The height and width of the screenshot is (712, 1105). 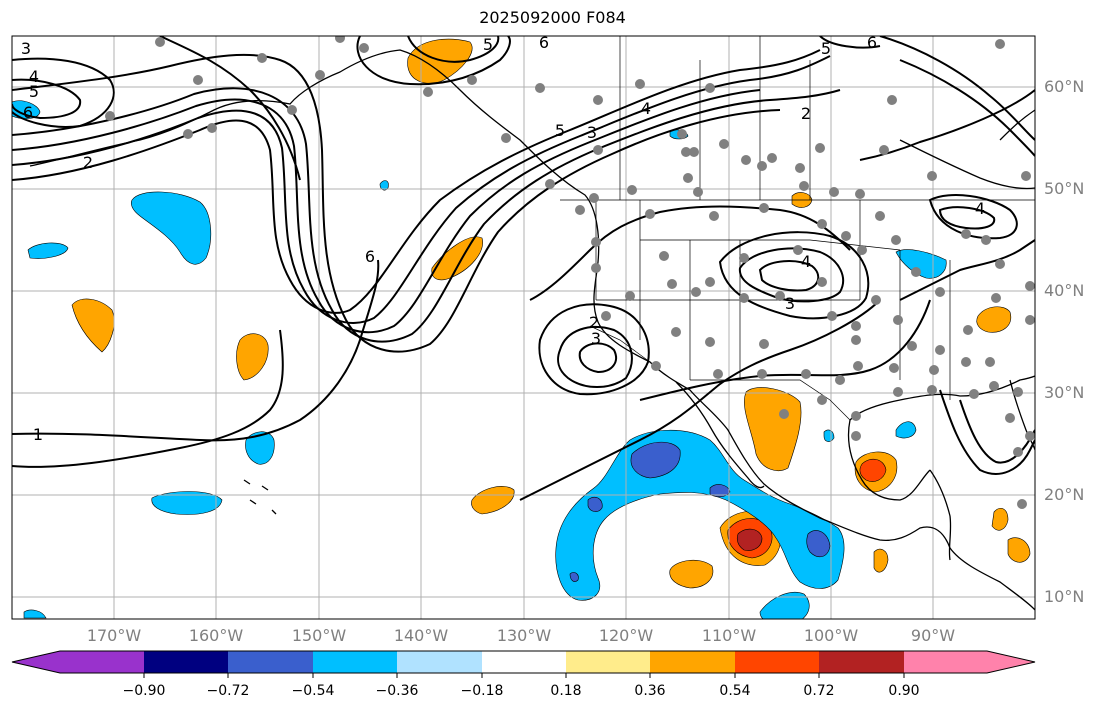 What do you see at coordinates (397, 691) in the screenshot?
I see `colorbar-label: −0.36` at bounding box center [397, 691].